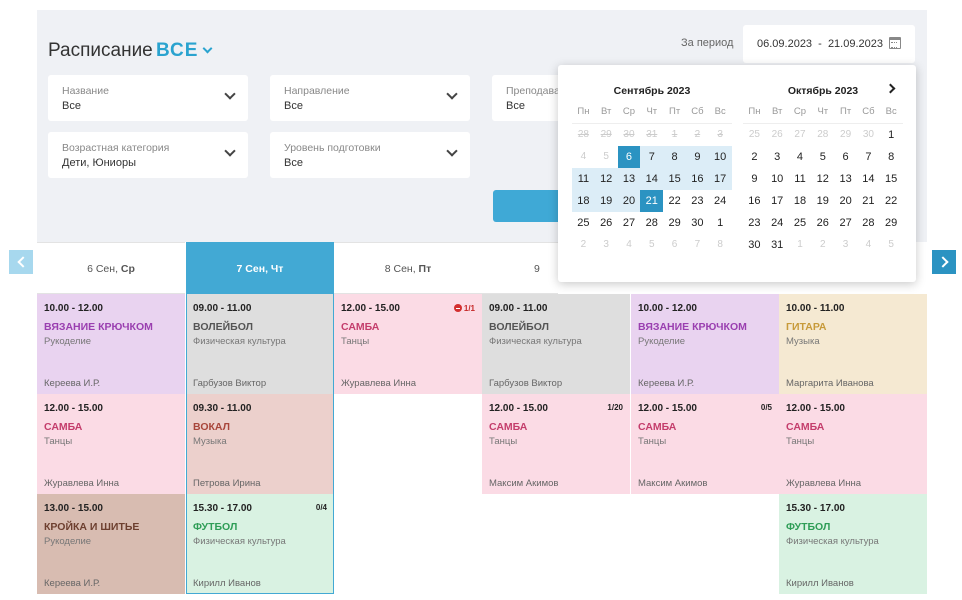 This screenshot has height=600, width=962. What do you see at coordinates (520, 284) in the screenshot?
I see `day-header-4: 9 Сен` at bounding box center [520, 284].